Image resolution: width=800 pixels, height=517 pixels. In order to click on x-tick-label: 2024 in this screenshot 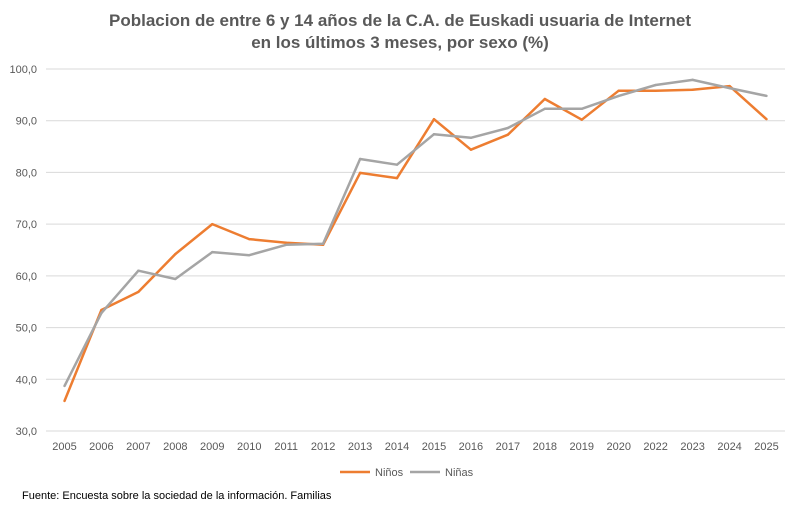, I will do `click(729, 447)`.